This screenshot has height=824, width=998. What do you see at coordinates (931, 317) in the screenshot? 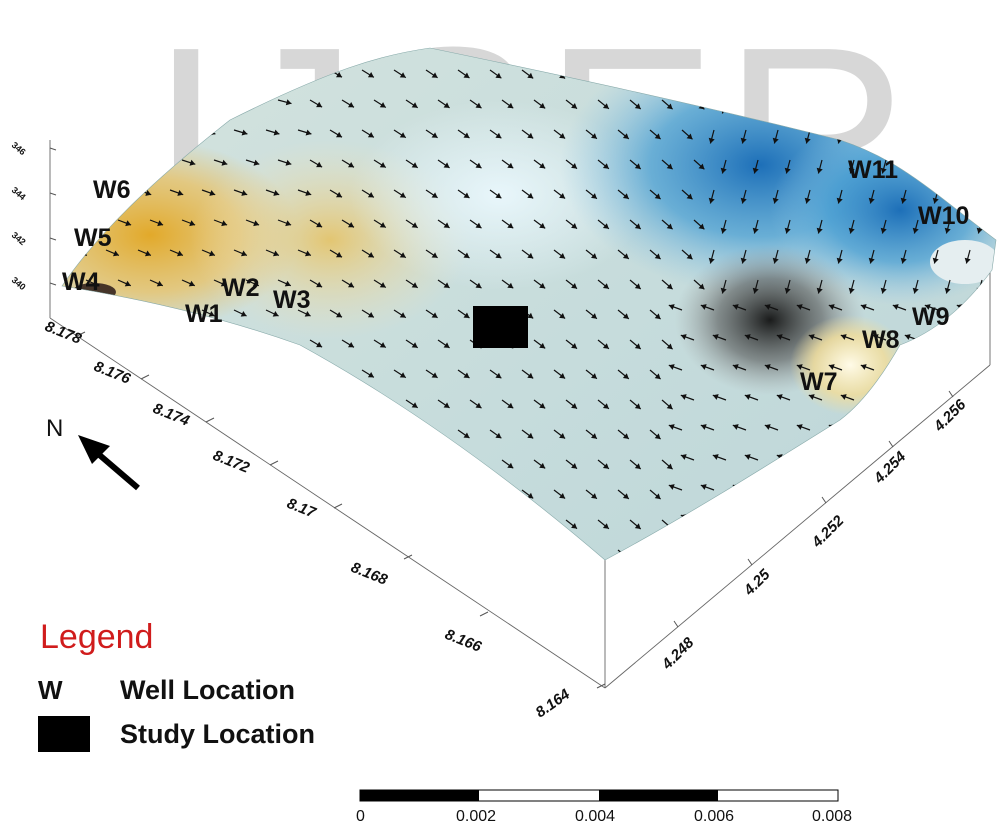
I see `well-label-w9: W9` at bounding box center [931, 317].